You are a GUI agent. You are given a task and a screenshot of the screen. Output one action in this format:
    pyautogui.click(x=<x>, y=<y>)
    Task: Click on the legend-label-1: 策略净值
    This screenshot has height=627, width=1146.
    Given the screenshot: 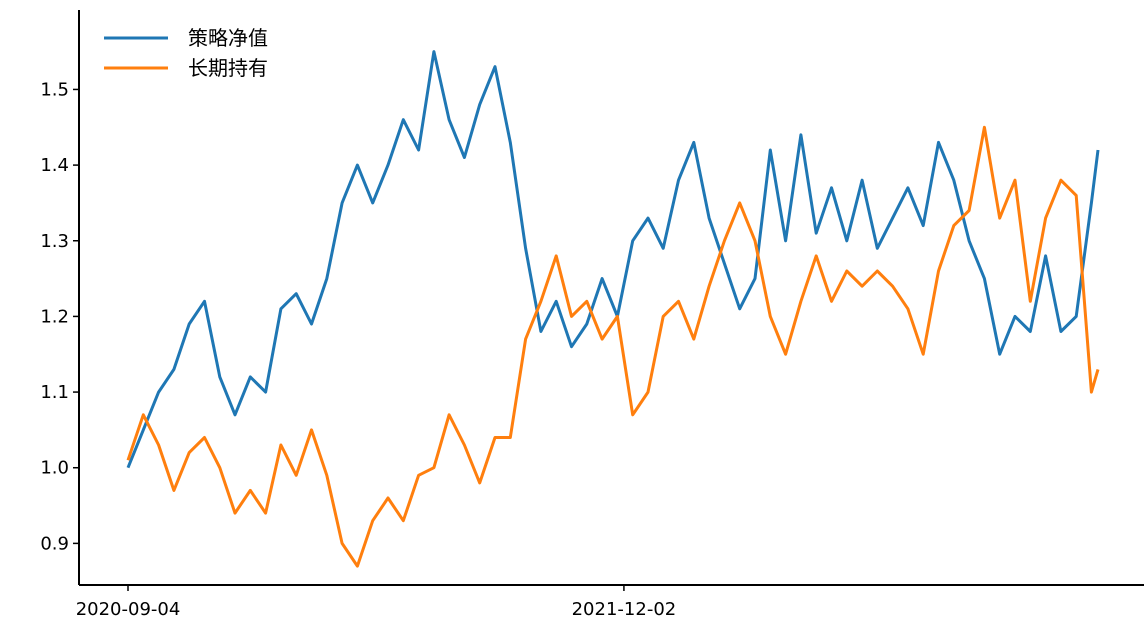 What is the action you would take?
    pyautogui.click(x=228, y=38)
    